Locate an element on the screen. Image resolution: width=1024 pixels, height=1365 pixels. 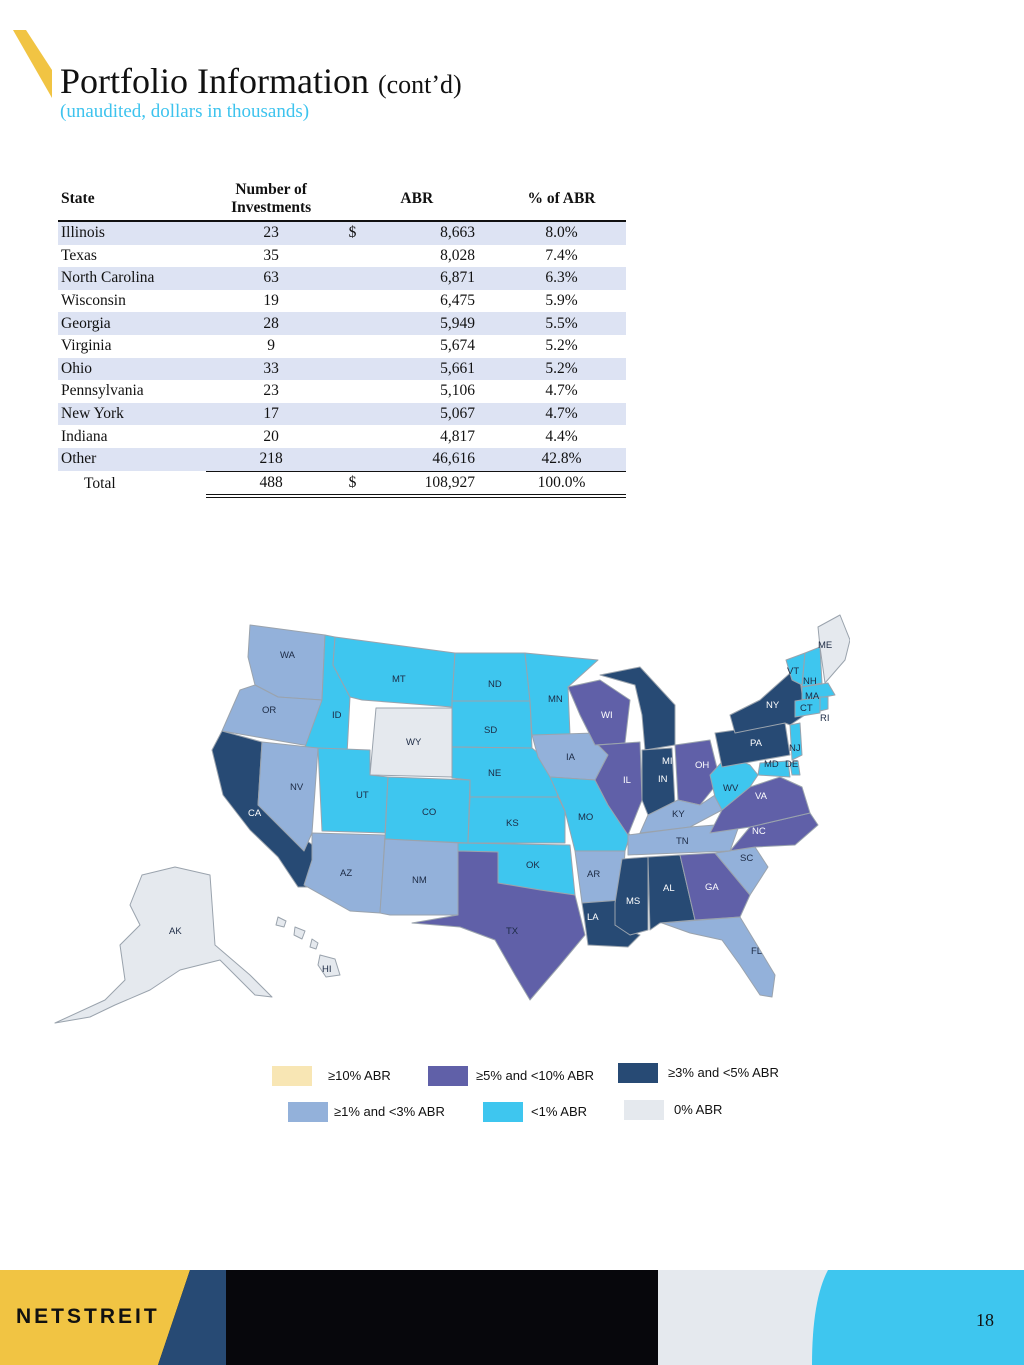
state-label: NH is located at coordinates (810, 681).